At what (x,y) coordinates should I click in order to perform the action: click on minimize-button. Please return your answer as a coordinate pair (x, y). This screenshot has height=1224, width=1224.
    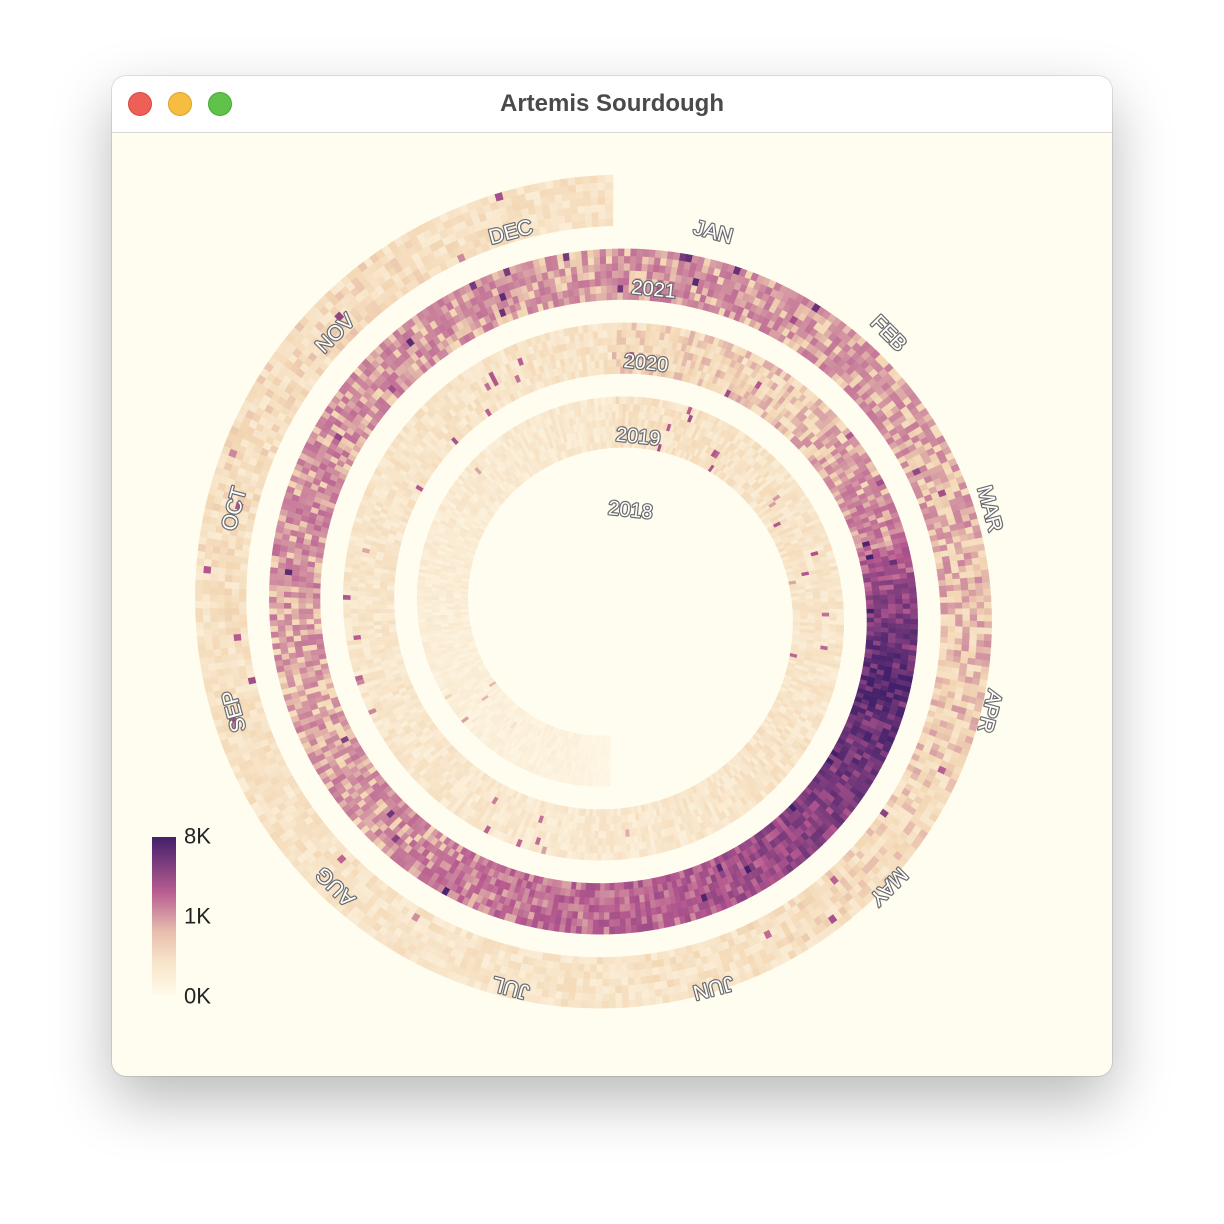
    Looking at the image, I should click on (180, 104).